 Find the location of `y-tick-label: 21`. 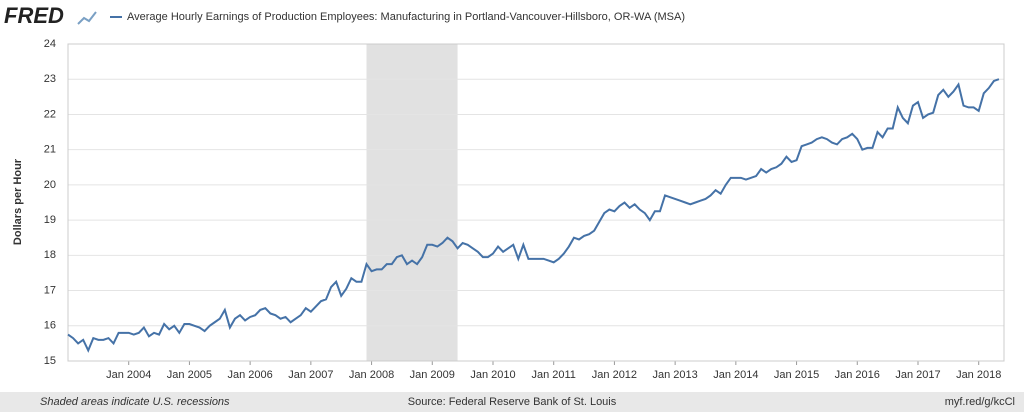

y-tick-label: 21 is located at coordinates (50, 150).